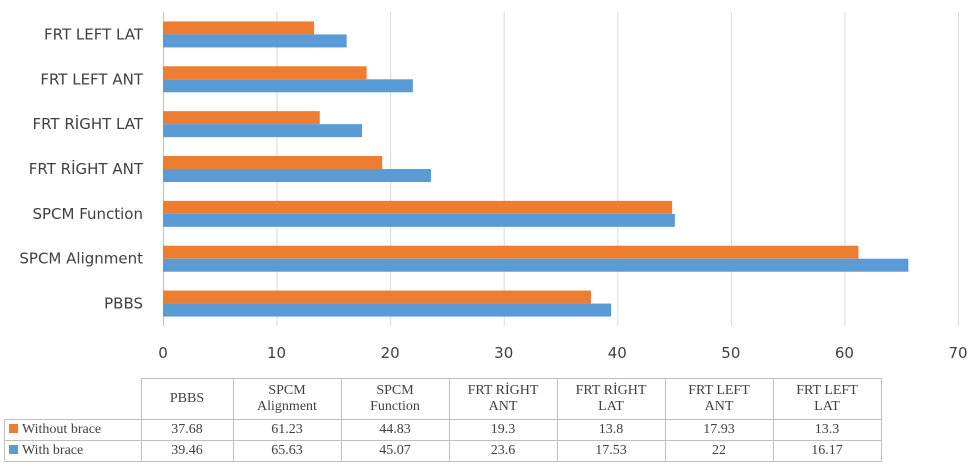 The image size is (968, 470). I want to click on legend-swatch-without-brace, so click(13, 428).